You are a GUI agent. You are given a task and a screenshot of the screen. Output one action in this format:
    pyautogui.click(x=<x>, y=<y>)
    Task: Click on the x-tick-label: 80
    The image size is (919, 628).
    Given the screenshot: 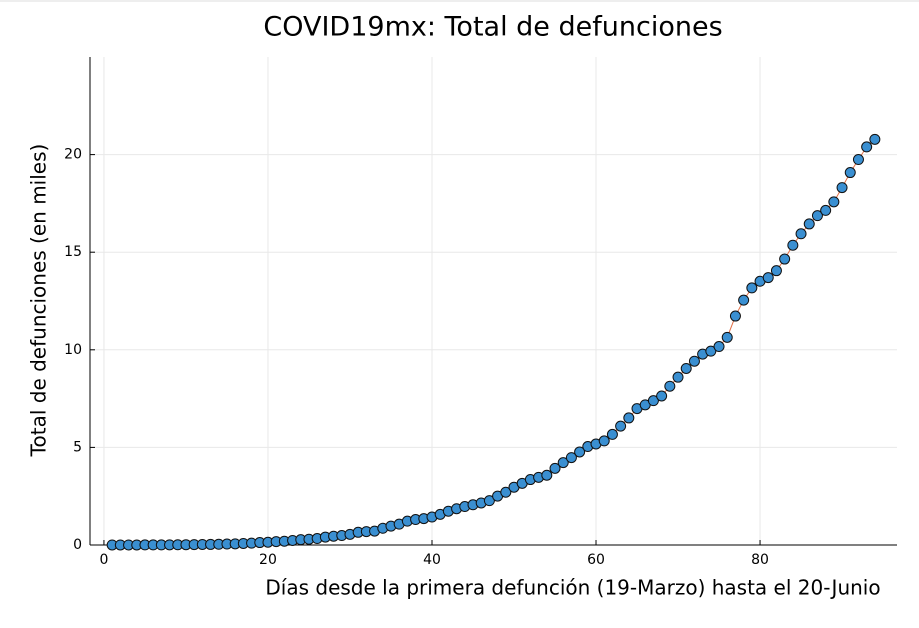 What is the action you would take?
    pyautogui.click(x=760, y=560)
    